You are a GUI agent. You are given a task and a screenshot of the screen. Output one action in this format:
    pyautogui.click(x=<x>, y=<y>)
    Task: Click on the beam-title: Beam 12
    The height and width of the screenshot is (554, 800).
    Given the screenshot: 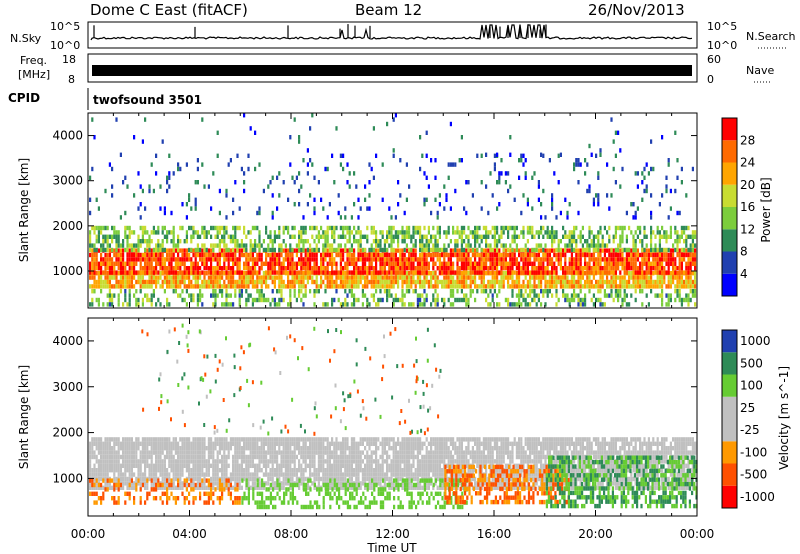 What is the action you would take?
    pyautogui.click(x=388, y=10)
    